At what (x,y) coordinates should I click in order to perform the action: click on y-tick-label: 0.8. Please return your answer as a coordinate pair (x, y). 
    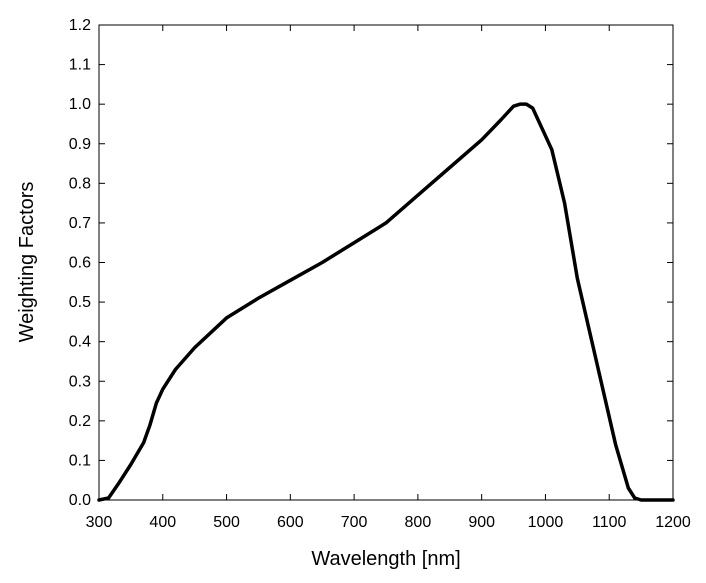
    Looking at the image, I should click on (80, 183).